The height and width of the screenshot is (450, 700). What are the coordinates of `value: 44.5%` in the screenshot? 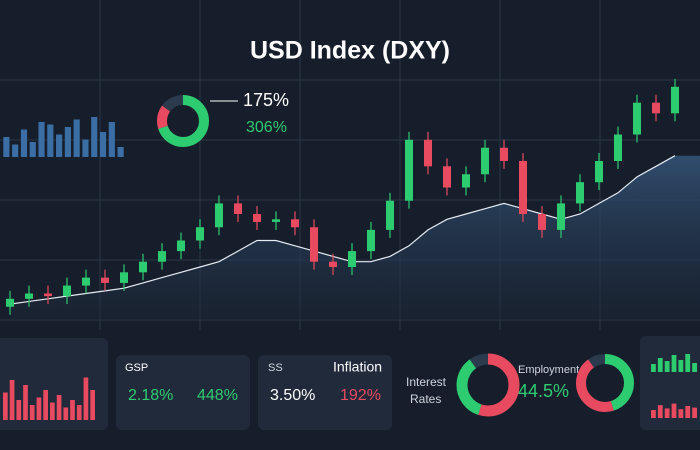 It's located at (543, 391).